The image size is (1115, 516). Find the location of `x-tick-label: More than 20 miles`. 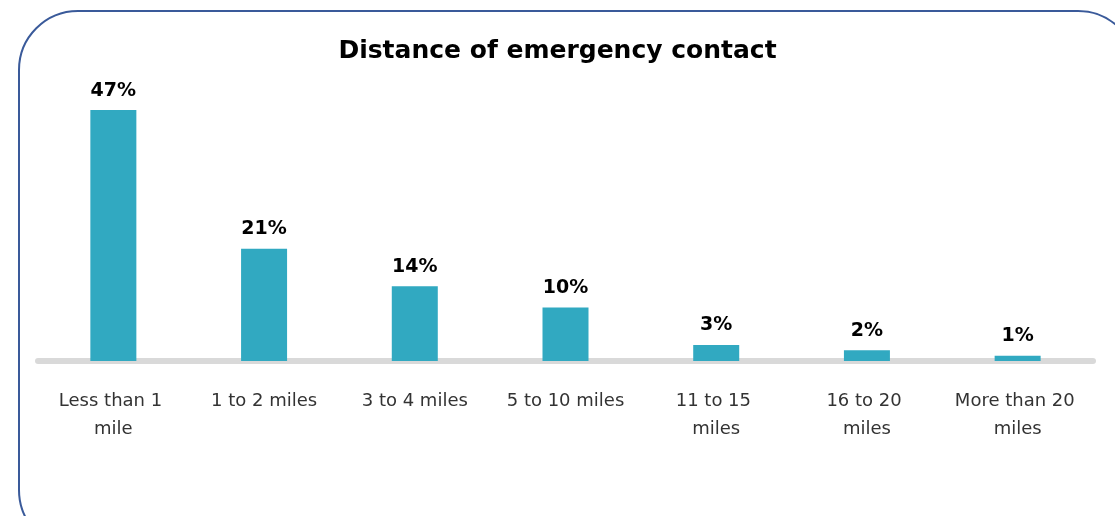

x-tick-label: More than 20 miles is located at coordinates (1017, 413).